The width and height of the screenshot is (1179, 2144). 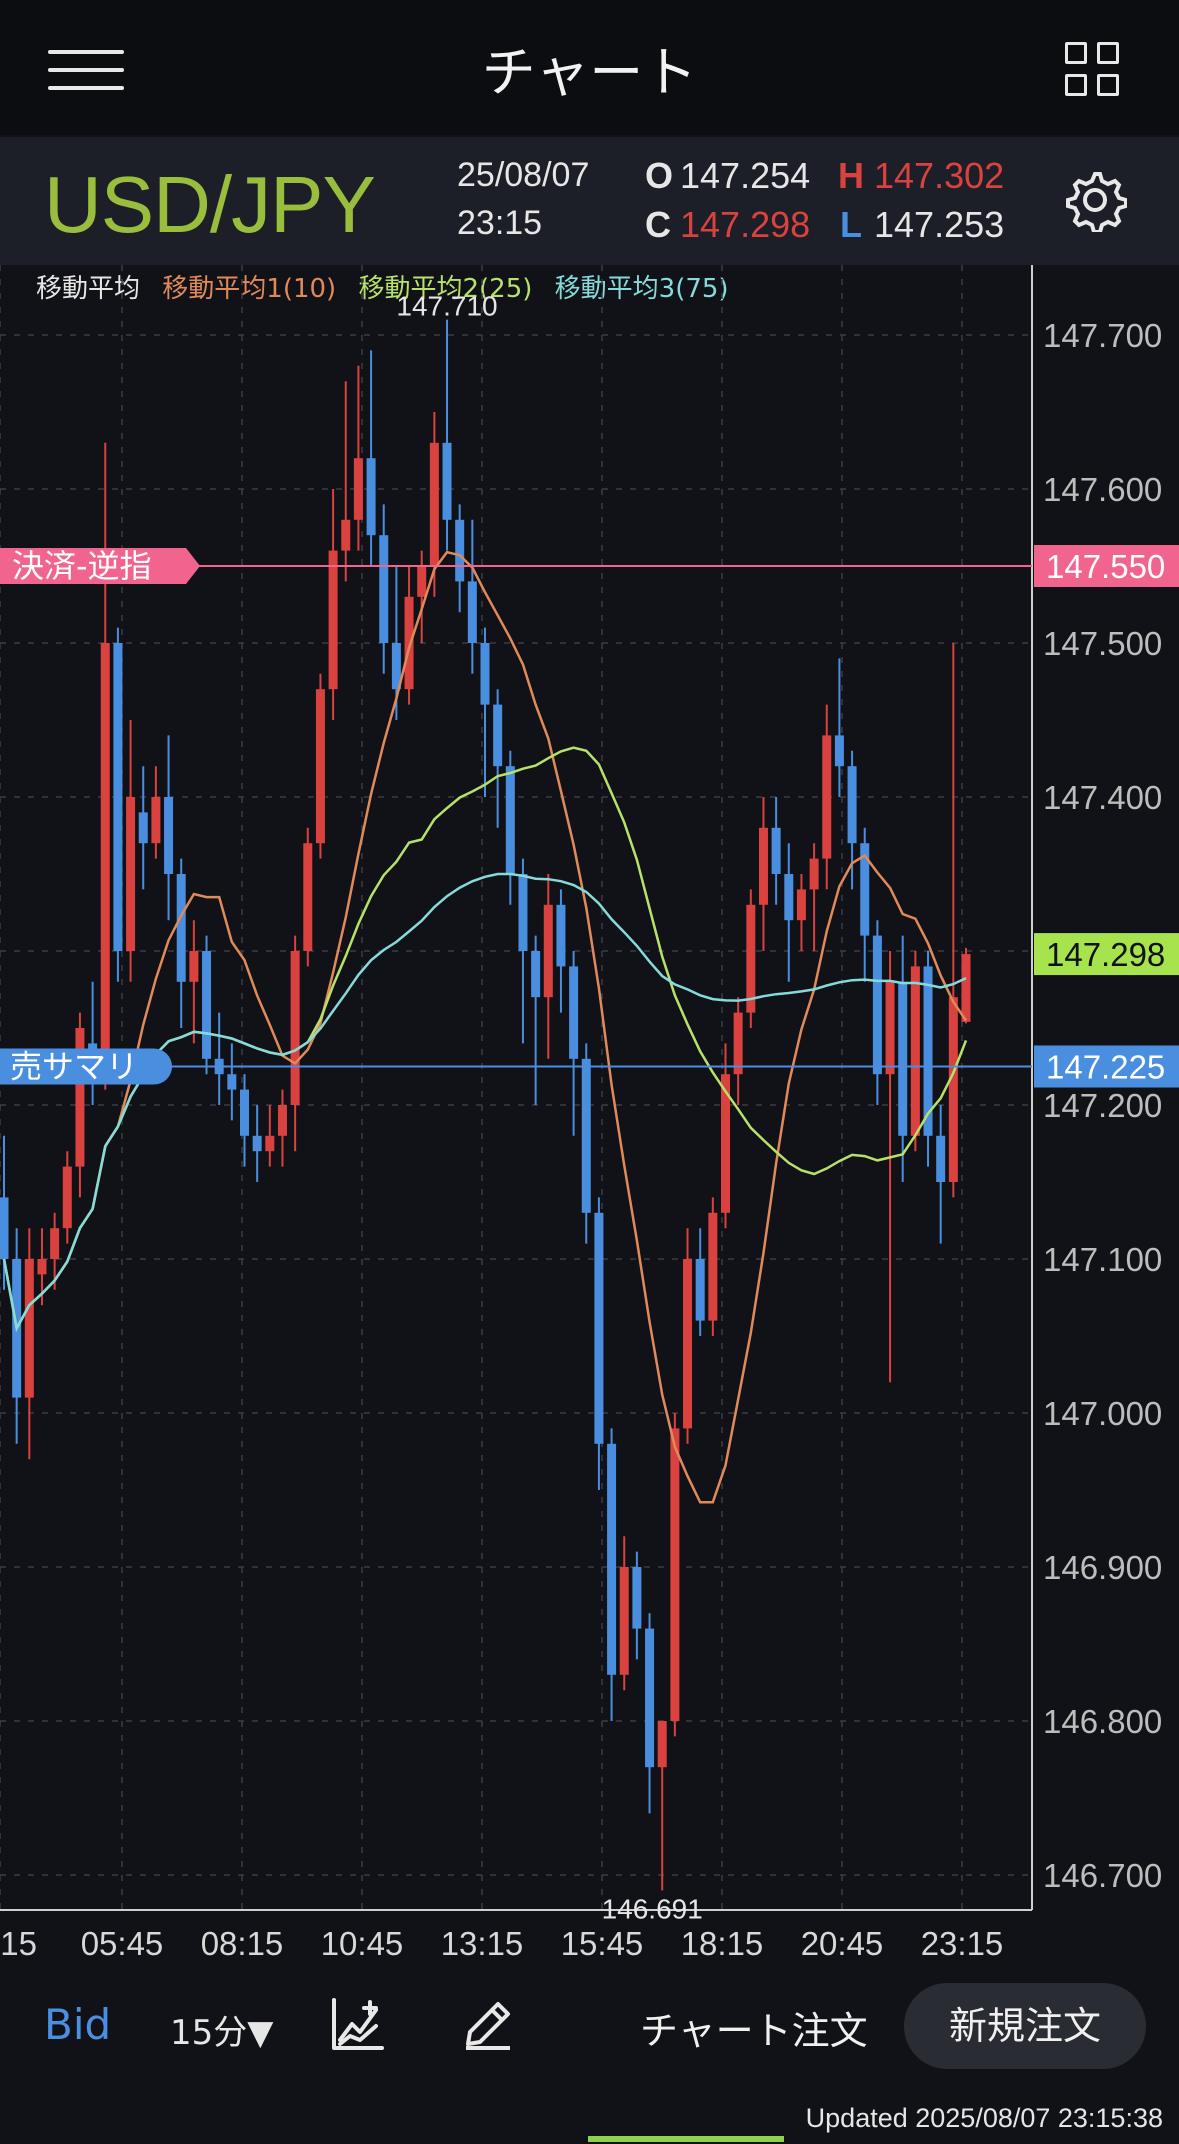 What do you see at coordinates (652, 1908) in the screenshot?
I see `min-price-annotation: 146.691` at bounding box center [652, 1908].